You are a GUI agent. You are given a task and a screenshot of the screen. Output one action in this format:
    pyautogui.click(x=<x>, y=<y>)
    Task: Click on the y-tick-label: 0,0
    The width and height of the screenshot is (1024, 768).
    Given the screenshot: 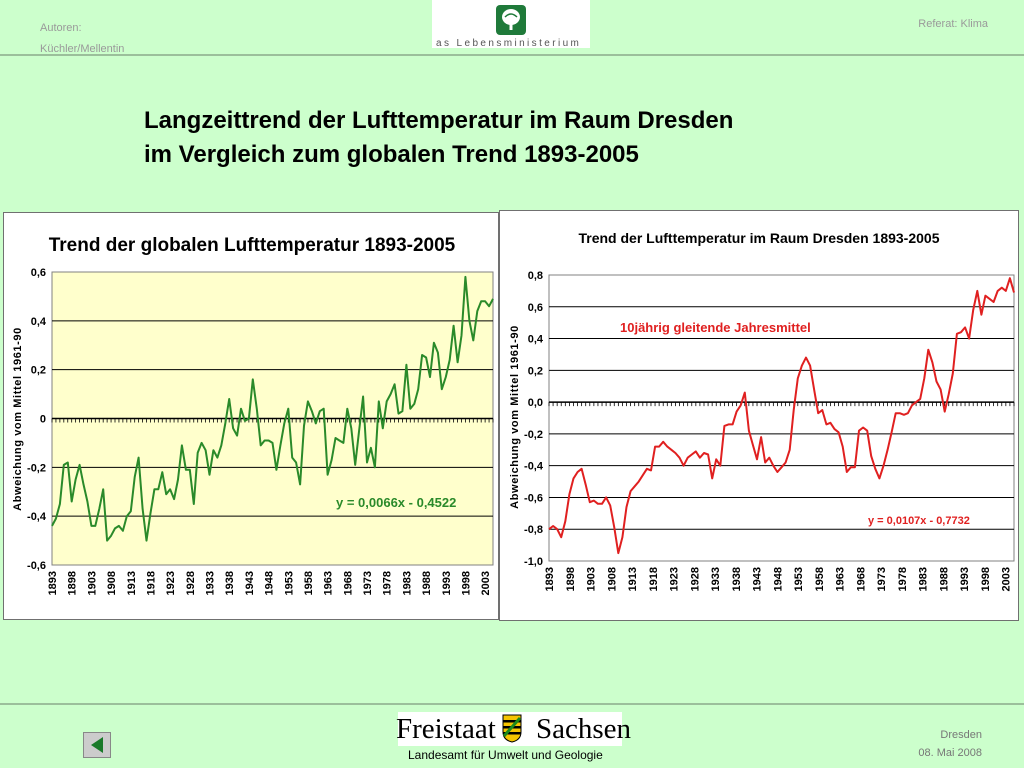 What is the action you would take?
    pyautogui.click(x=535, y=403)
    